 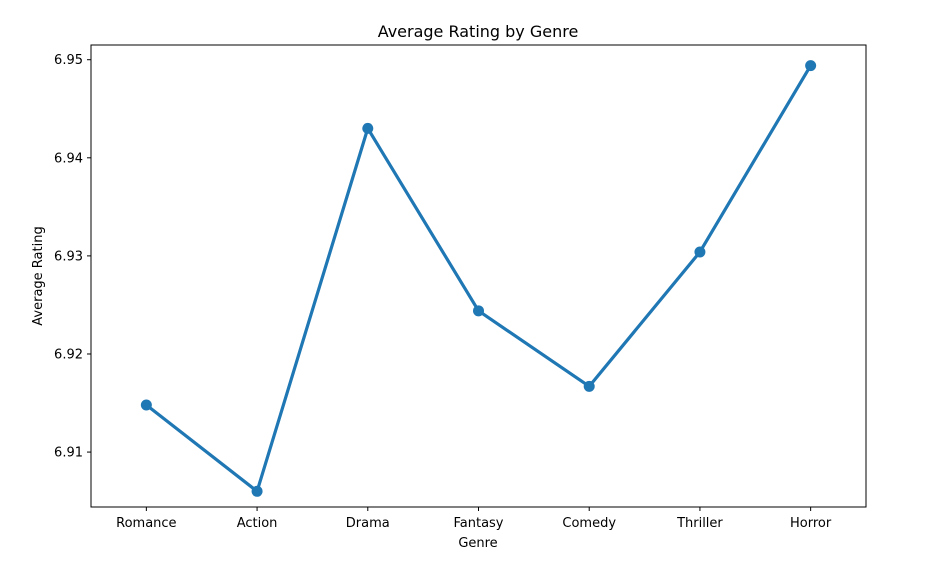 What do you see at coordinates (38, 275) in the screenshot?
I see `y-axis-label: Average Rating` at bounding box center [38, 275].